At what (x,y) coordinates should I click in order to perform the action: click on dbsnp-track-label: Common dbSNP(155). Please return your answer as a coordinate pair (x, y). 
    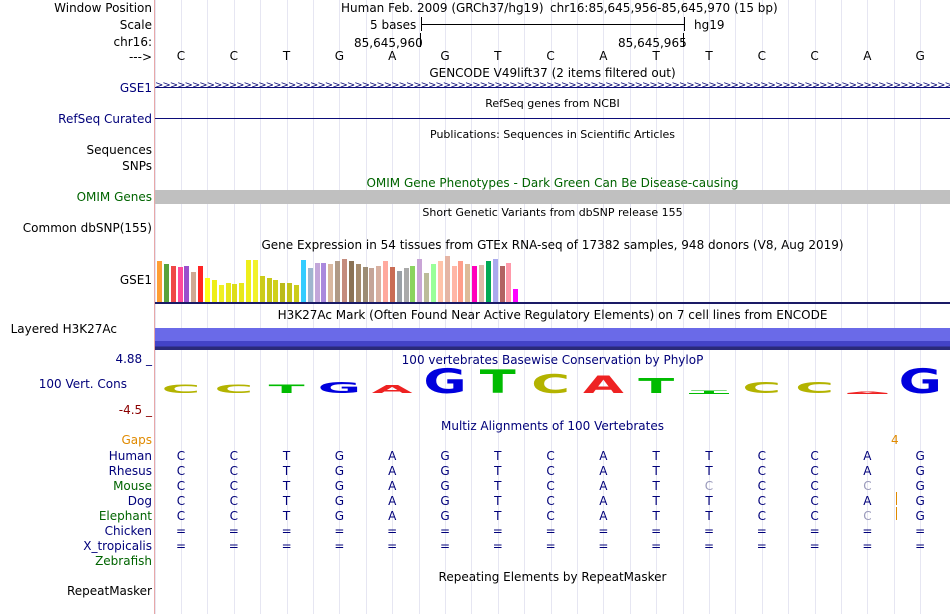
    Looking at the image, I should click on (87, 228).